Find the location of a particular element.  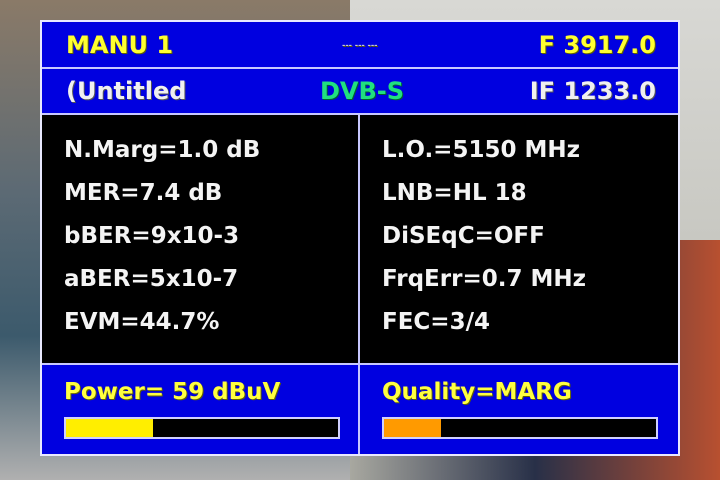

mode-label: MANU 1 is located at coordinates (120, 44).